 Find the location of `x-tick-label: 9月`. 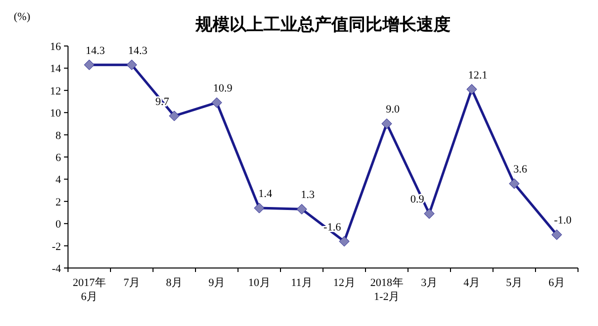

x-tick-label: 9月 is located at coordinates (216, 283).